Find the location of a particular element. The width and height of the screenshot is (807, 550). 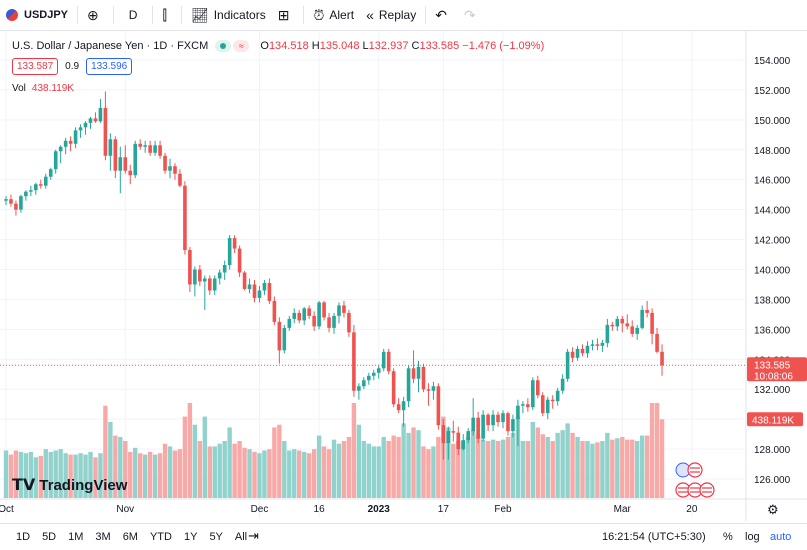

plus-circle-icon: ⊕ is located at coordinates (93, 14).